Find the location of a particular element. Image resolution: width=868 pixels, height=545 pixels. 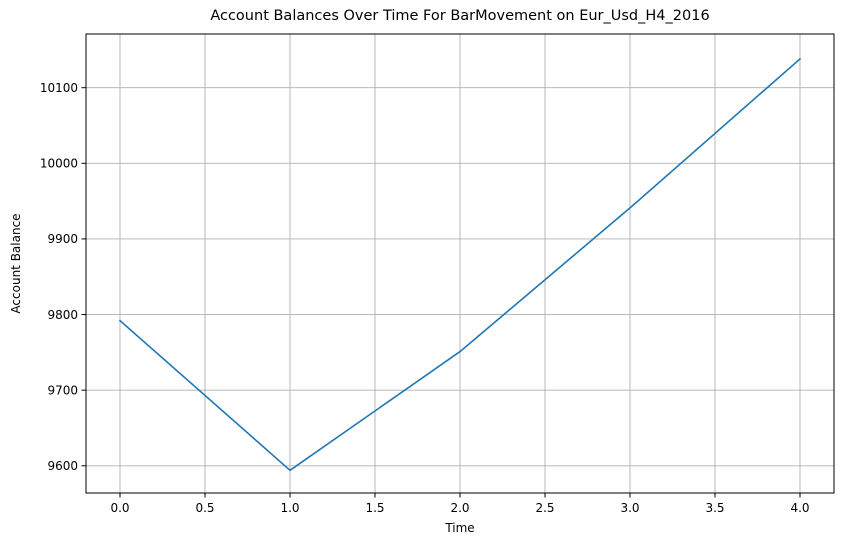

y-tick-label: 10000 is located at coordinates (59, 164).